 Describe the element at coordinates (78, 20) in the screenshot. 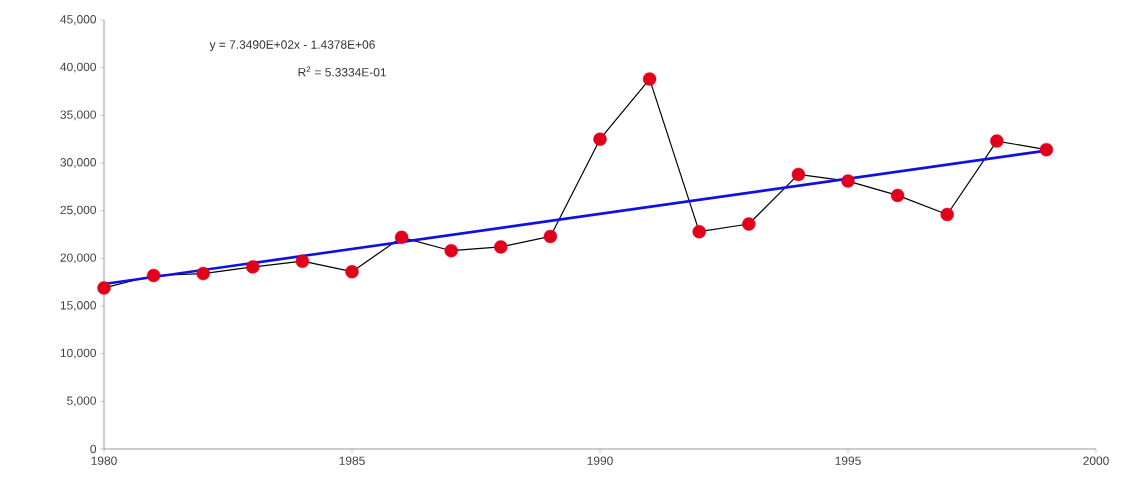

I see `y-tick-label: 45,000` at that location.